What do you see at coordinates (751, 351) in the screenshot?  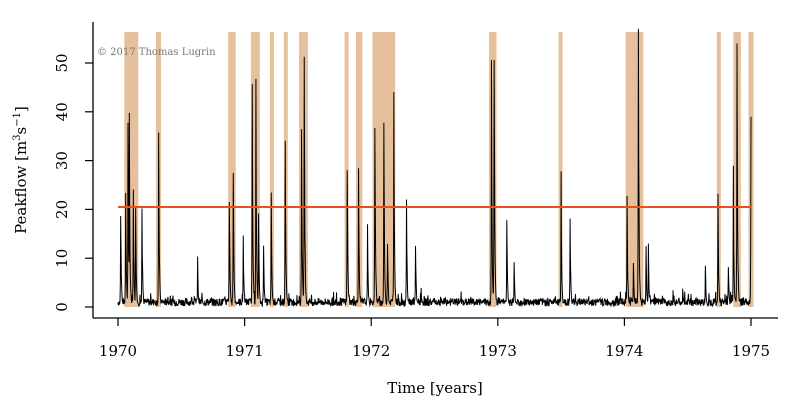 I see `x-tick-label-1975: 1975` at bounding box center [751, 351].